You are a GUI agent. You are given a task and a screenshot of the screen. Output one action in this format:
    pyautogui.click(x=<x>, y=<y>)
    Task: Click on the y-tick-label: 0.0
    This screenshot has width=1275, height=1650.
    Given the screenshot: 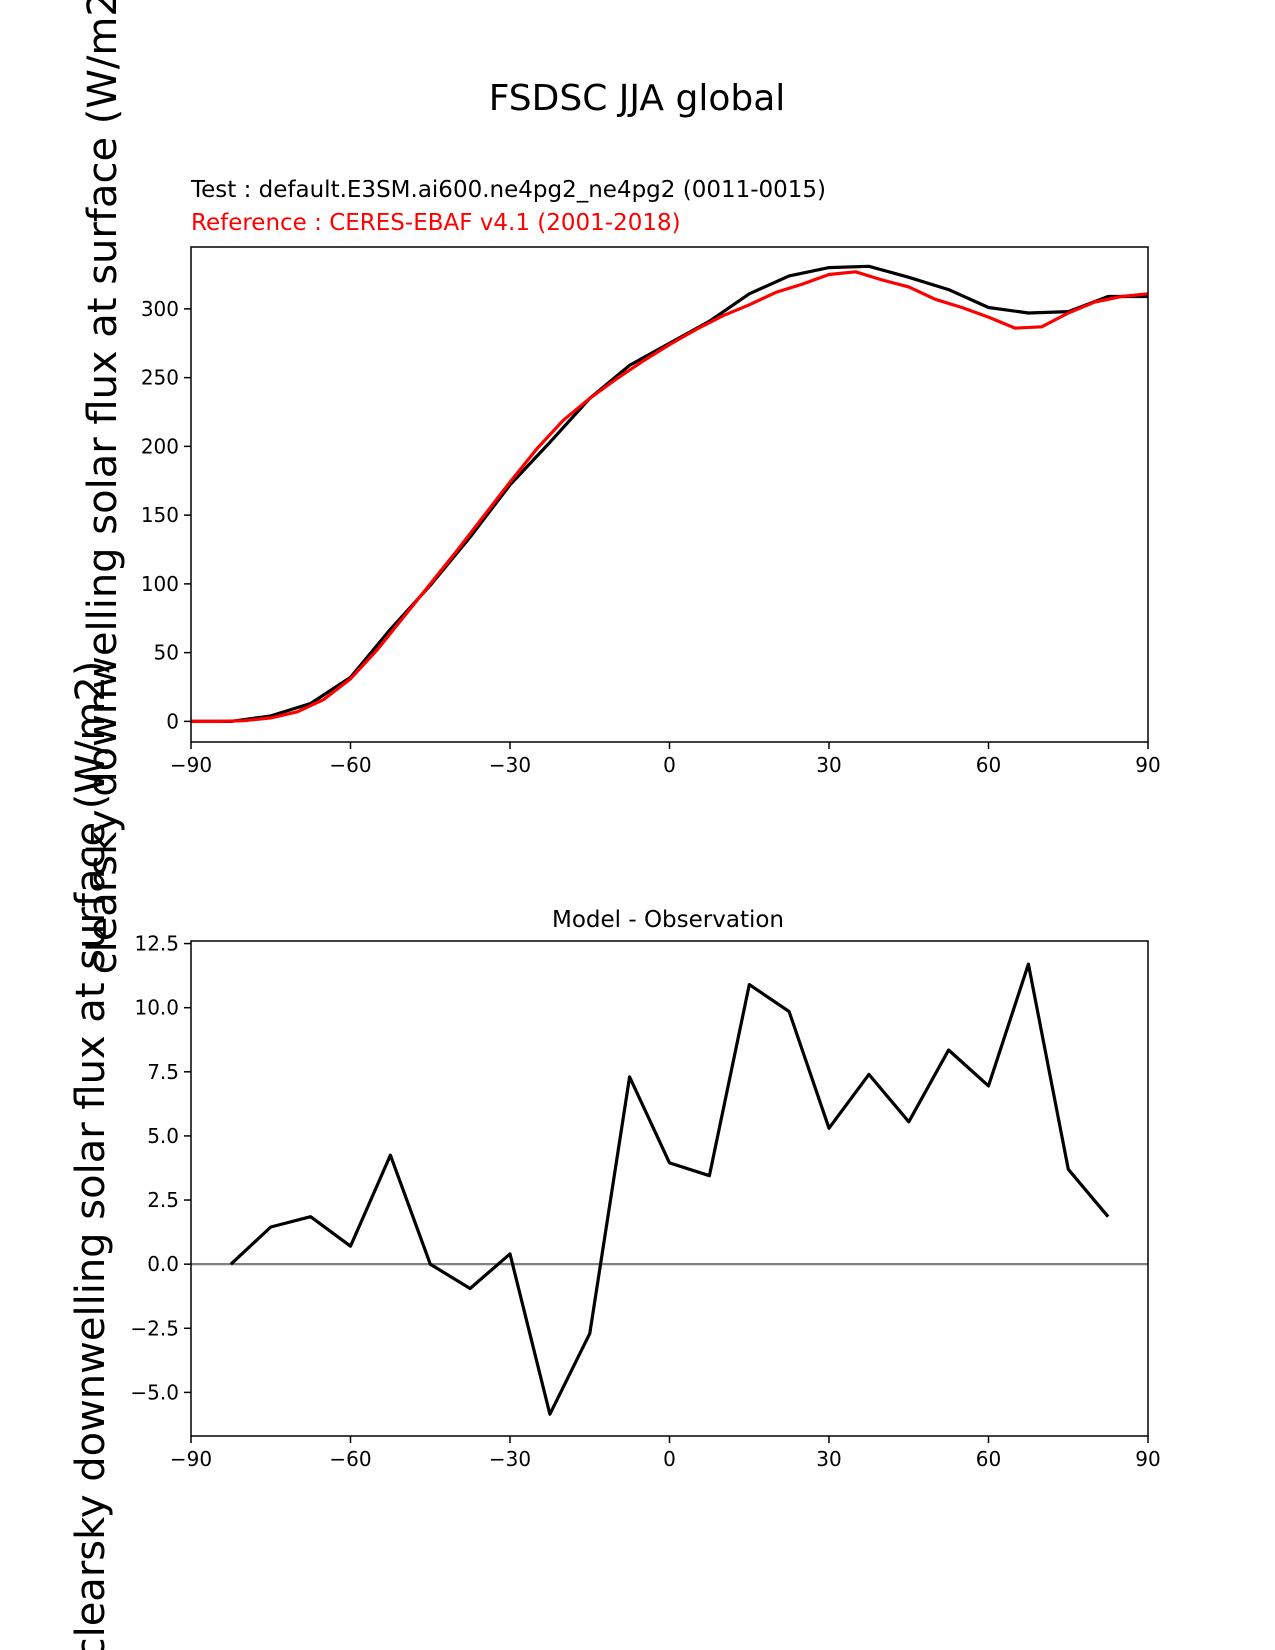 What is the action you would take?
    pyautogui.click(x=163, y=1264)
    